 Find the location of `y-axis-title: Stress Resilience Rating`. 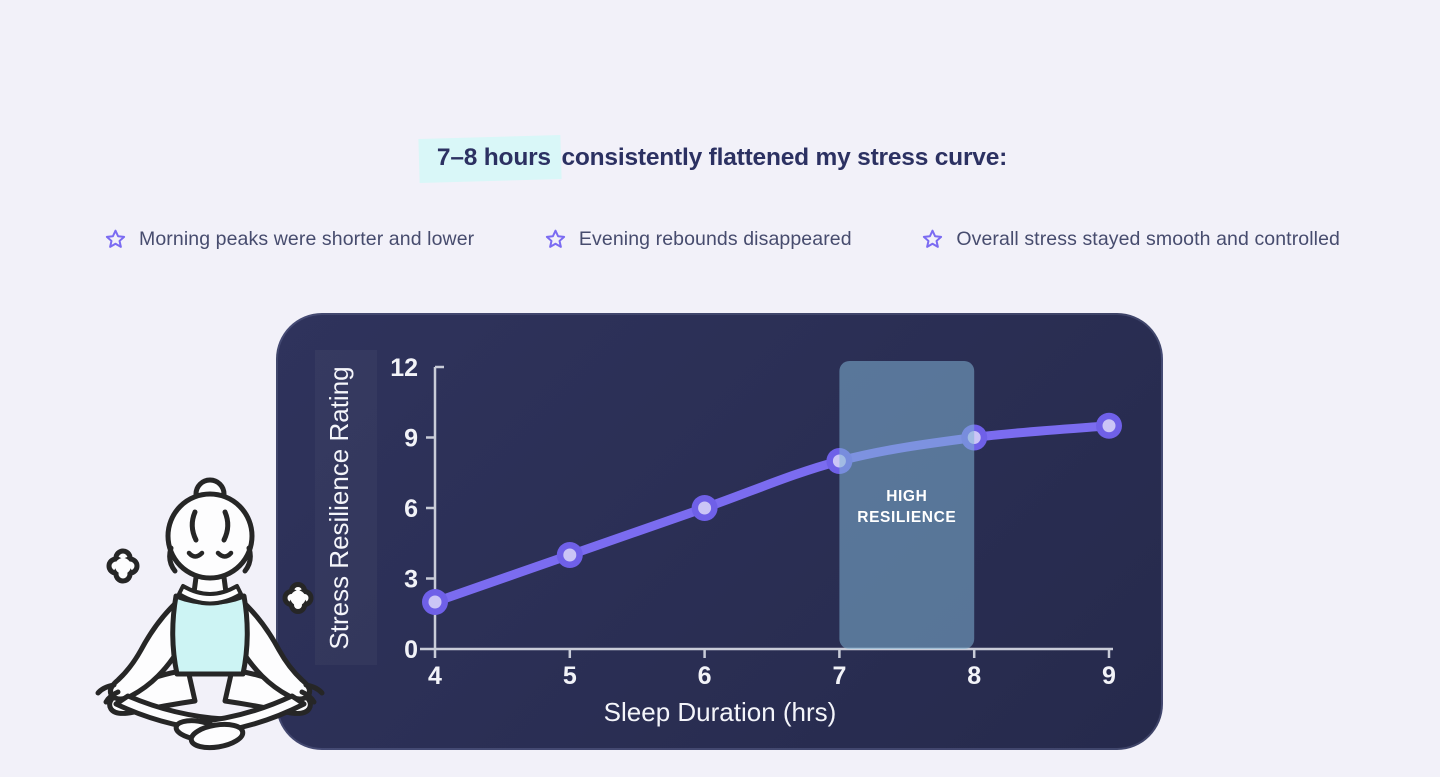

y-axis-title: Stress Resilience Rating is located at coordinates (339, 507).